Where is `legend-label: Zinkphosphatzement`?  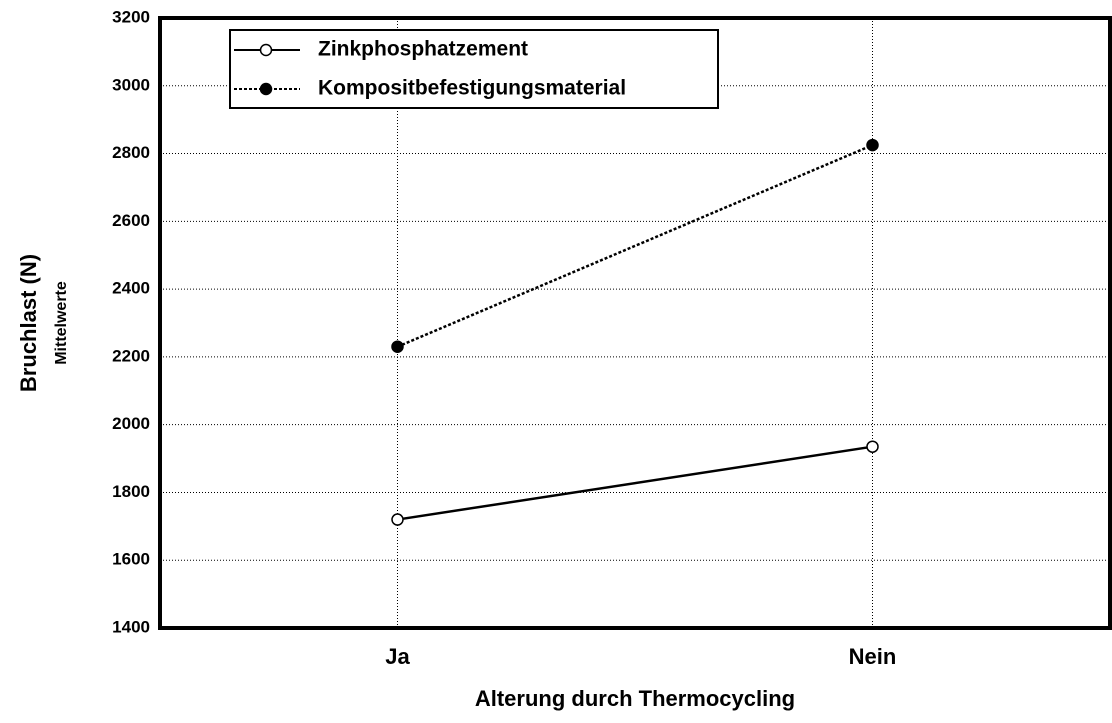 legend-label: Zinkphosphatzement is located at coordinates (423, 49).